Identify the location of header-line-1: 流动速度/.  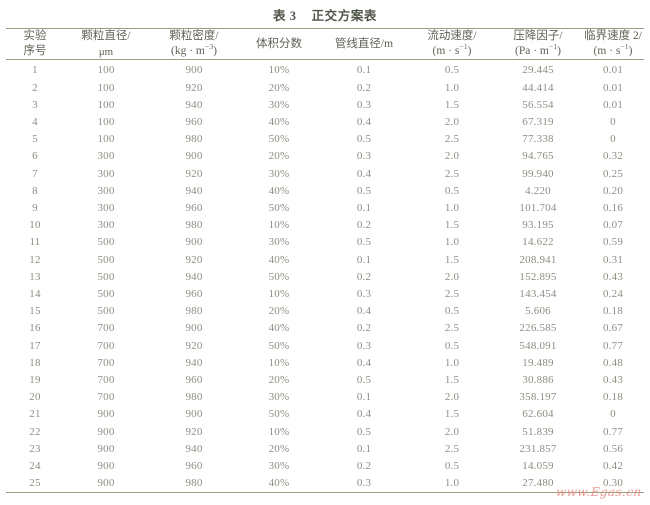
(452, 36).